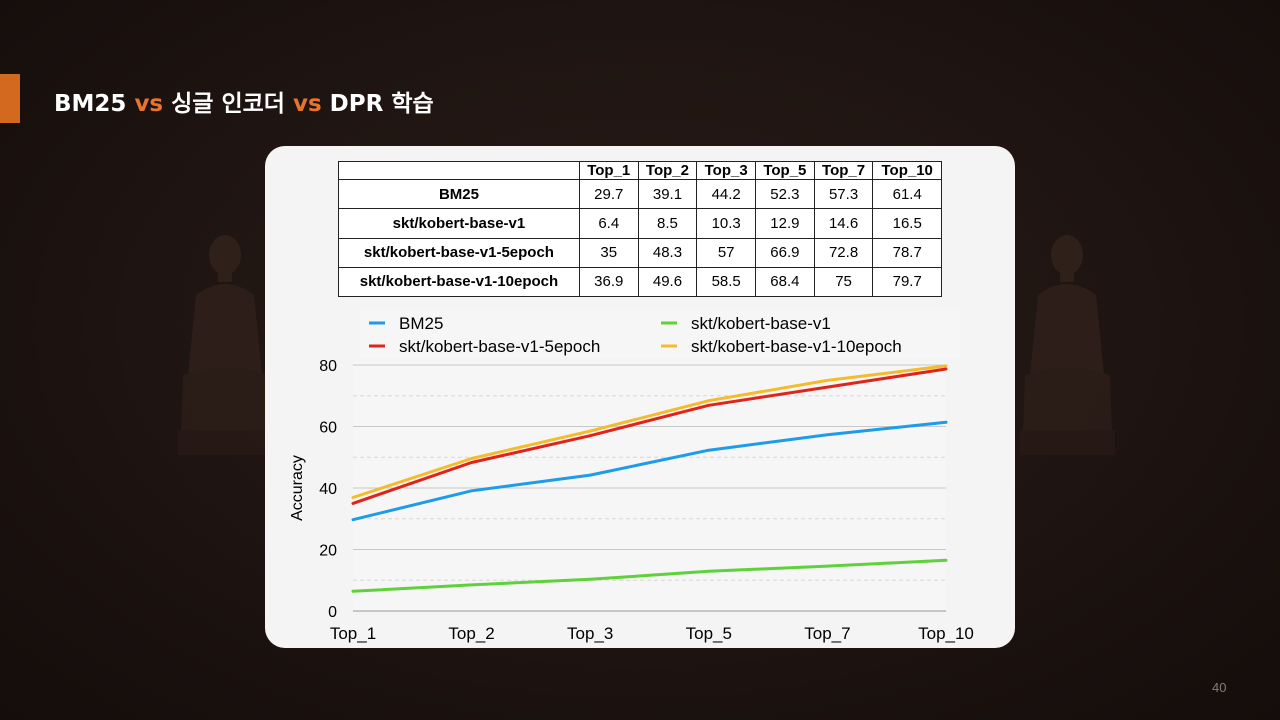 This screenshot has height=720, width=1280. What do you see at coordinates (459, 282) in the screenshot?
I see `table-row-label: skt/kobert-base-v1-10epoch` at bounding box center [459, 282].